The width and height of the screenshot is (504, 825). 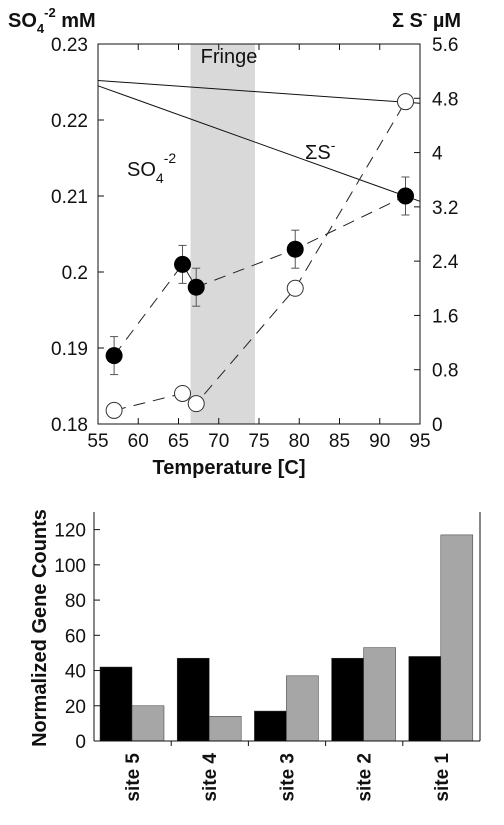 What do you see at coordinates (75, 273) in the screenshot?
I see `y-left-tick-label: 0.2` at bounding box center [75, 273].